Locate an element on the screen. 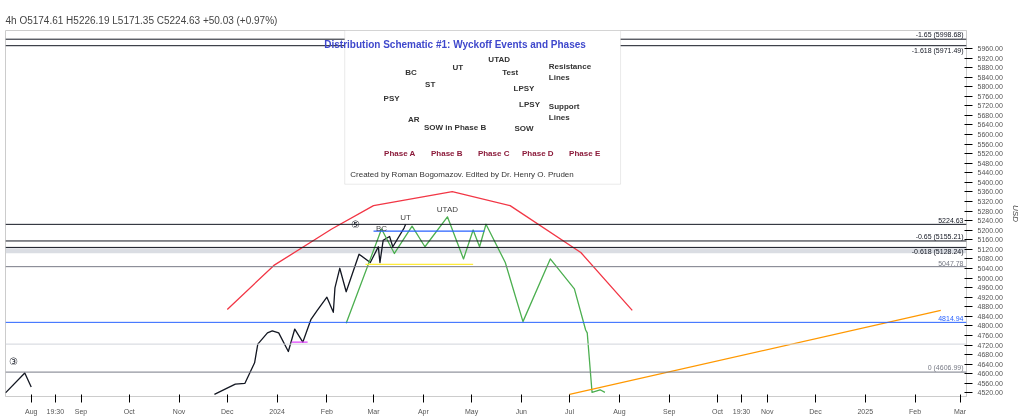 The width and height of the screenshot is (1024, 418). annotation: Resistance Lines is located at coordinates (570, 72).